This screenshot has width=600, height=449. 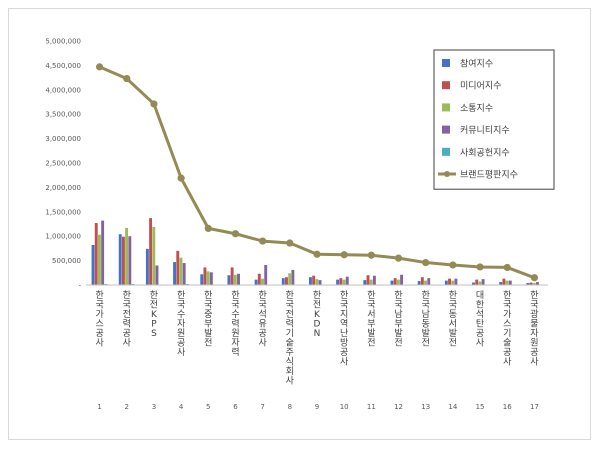 What do you see at coordinates (127, 407) in the screenshot?
I see `x-category-number: 2` at bounding box center [127, 407].